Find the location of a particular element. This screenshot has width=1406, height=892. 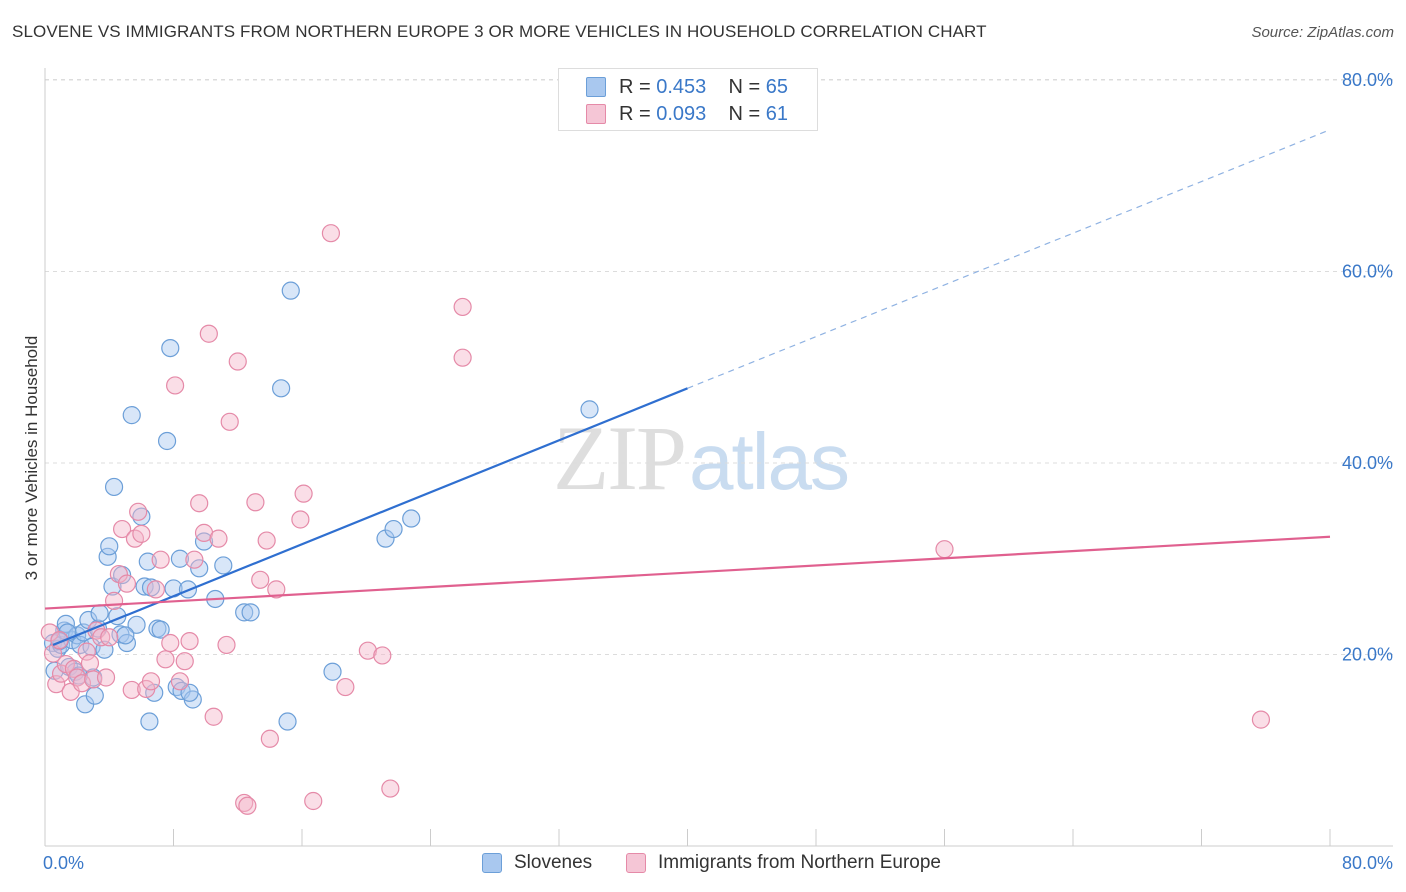

n-value: 65 is located at coordinates (777, 86).